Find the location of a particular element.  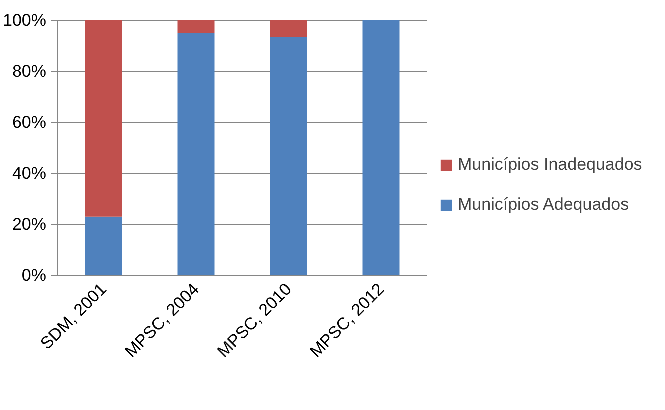

y-tick-label: 0% is located at coordinates (34, 275).